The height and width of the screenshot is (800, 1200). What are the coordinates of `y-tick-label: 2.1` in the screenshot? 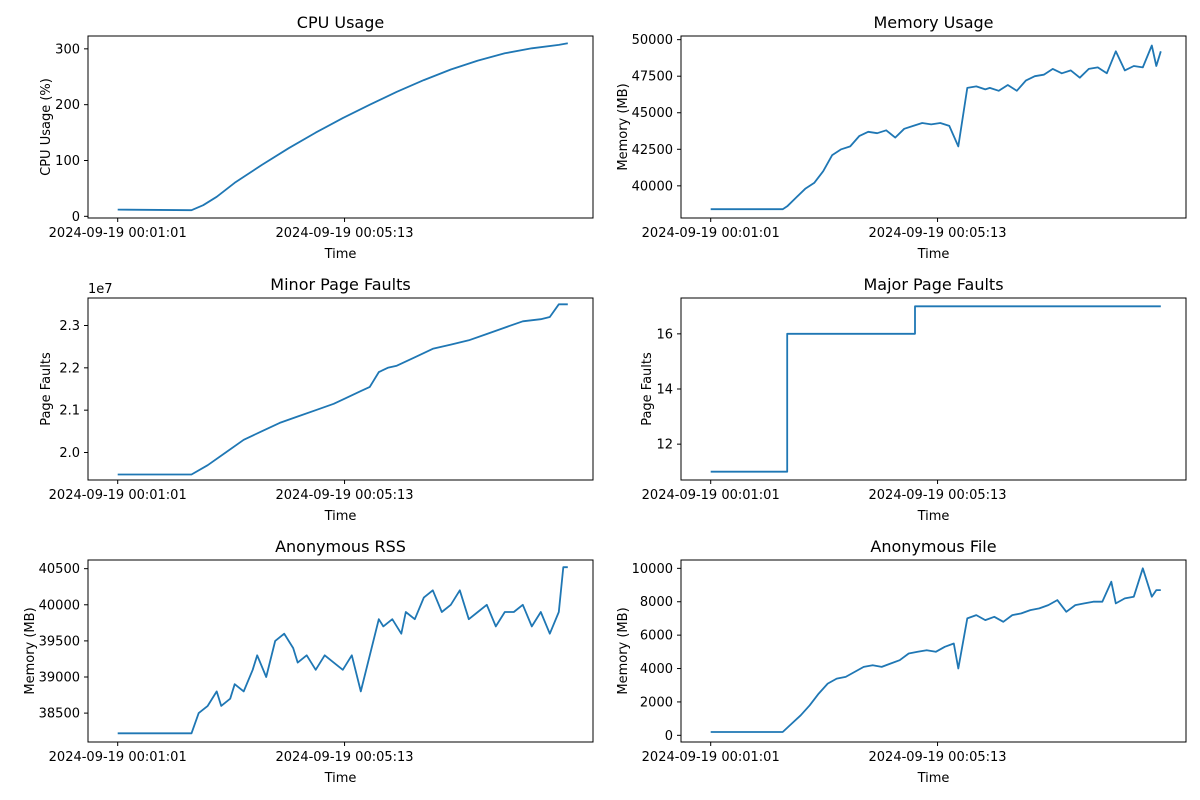 It's located at (69, 411).